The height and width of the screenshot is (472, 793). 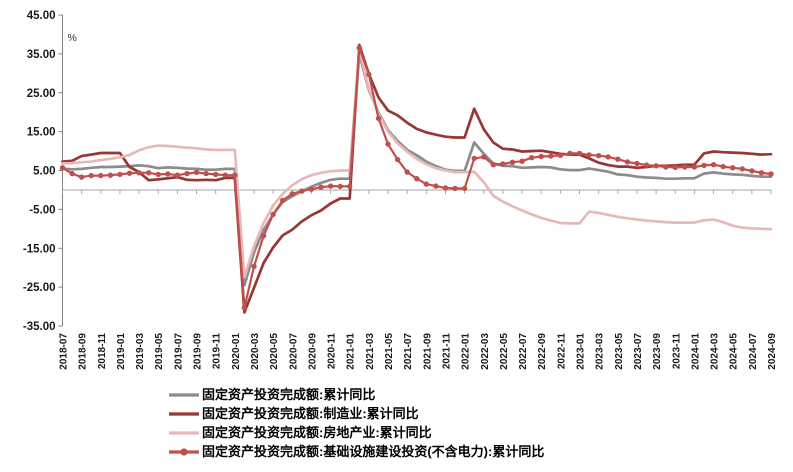 What do you see at coordinates (236, 351) in the screenshot?
I see `x-tick-label: 2020-01` at bounding box center [236, 351].